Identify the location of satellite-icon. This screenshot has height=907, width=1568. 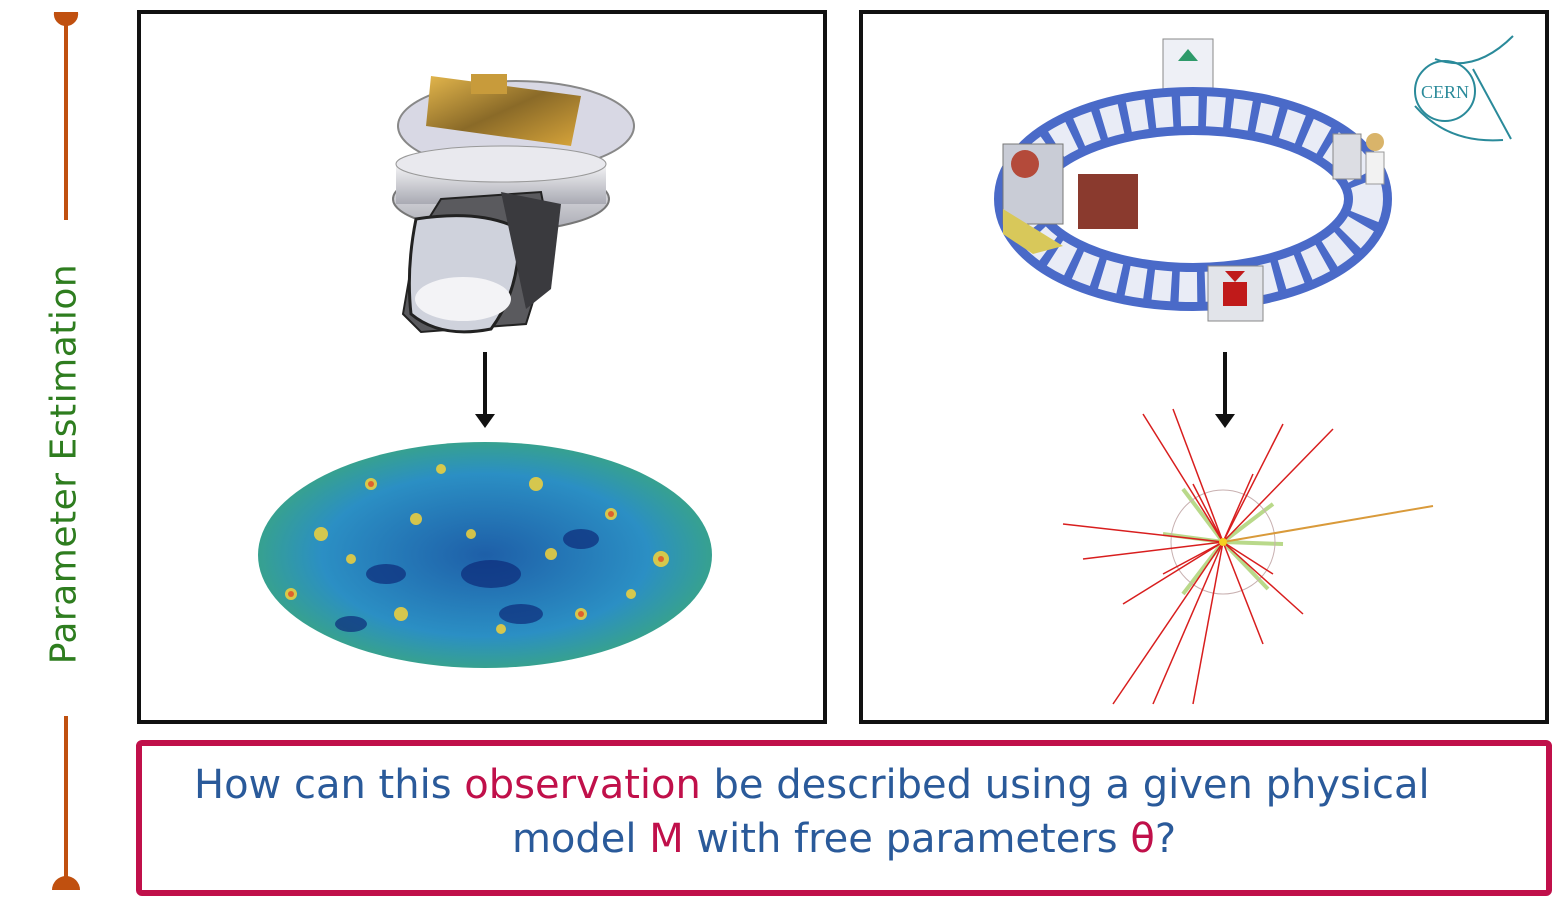
(513, 204).